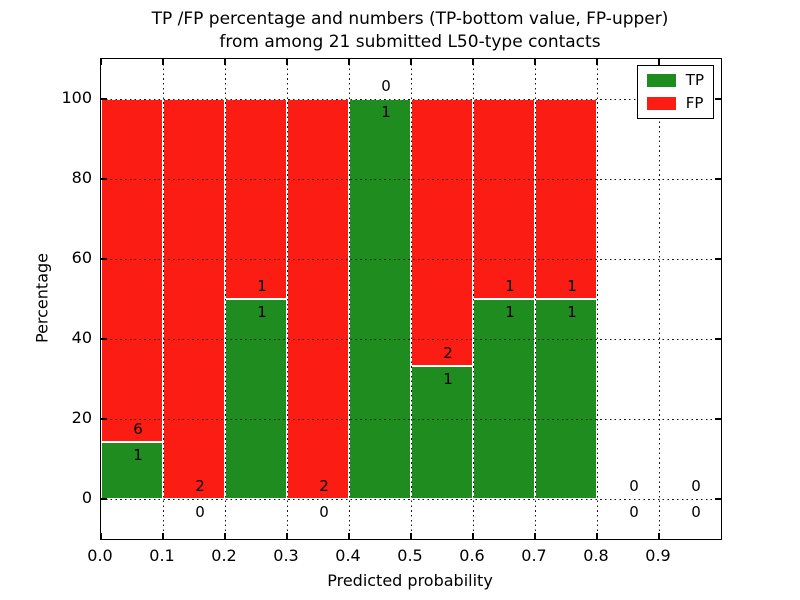  What do you see at coordinates (410, 580) in the screenshot?
I see `x-axis-label: Predicted probability` at bounding box center [410, 580].